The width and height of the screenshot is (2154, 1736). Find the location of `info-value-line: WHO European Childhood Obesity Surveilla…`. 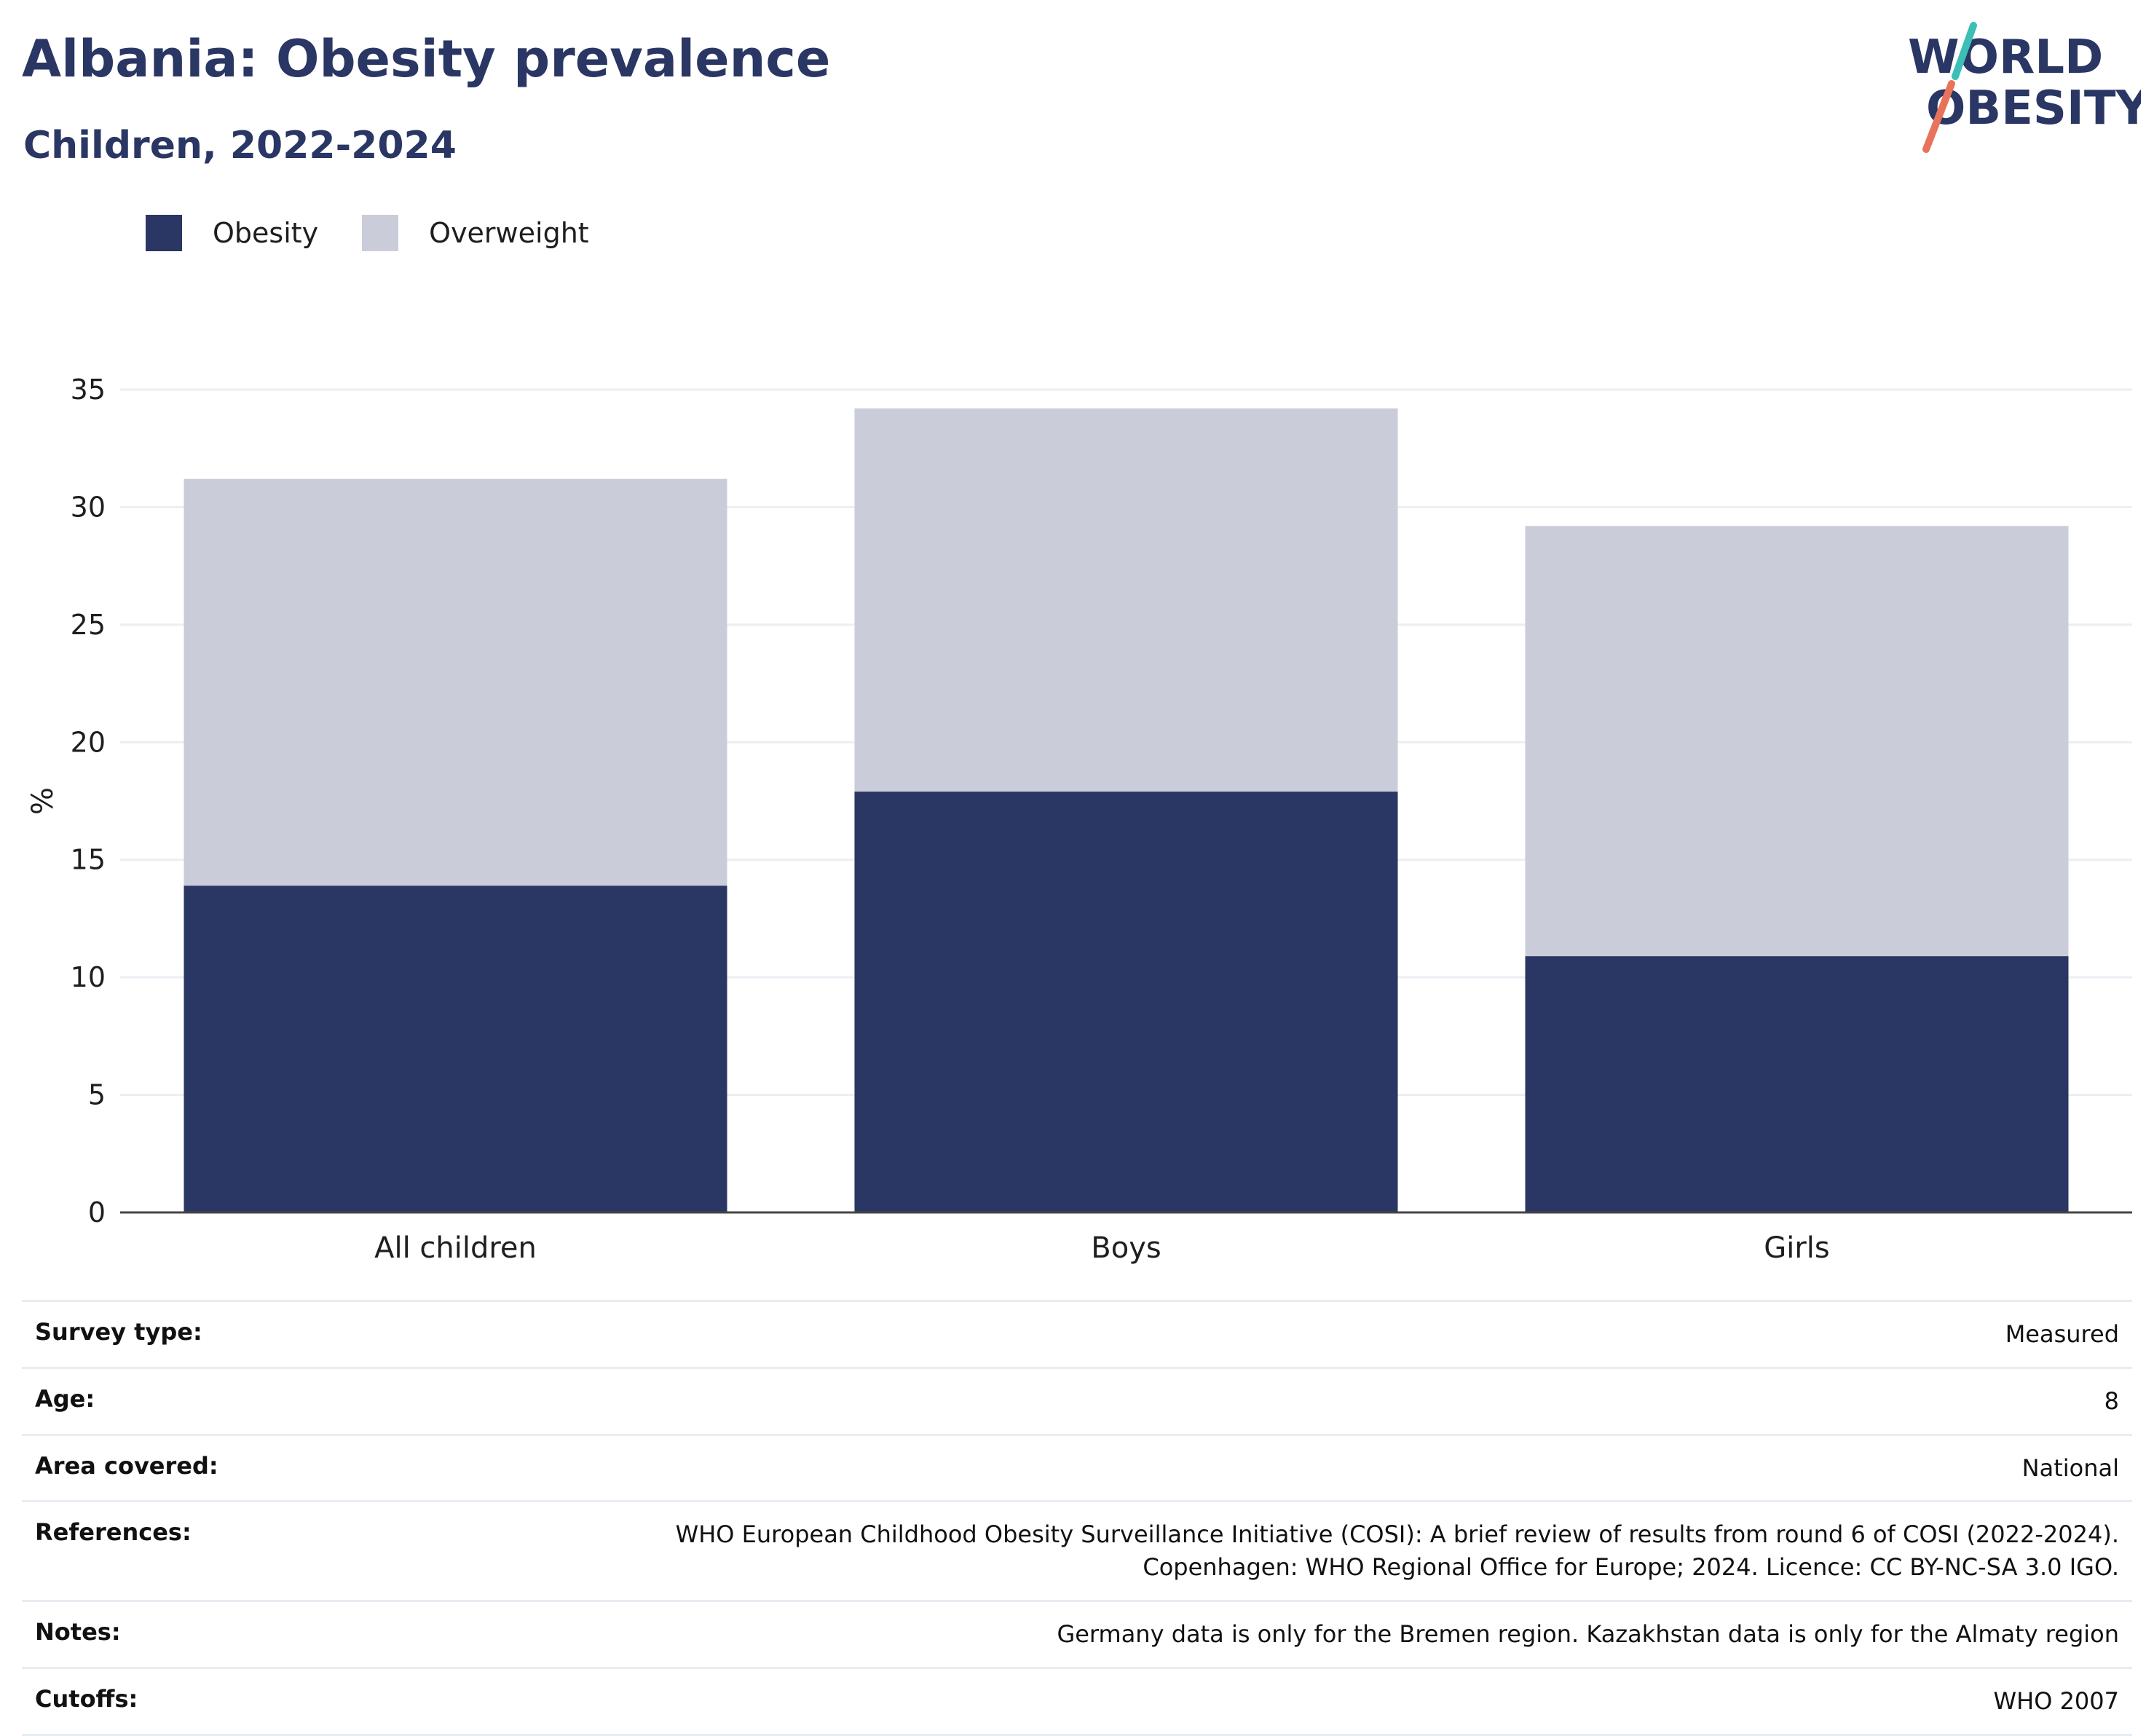

info-value-line: WHO European Childhood Obesity Surveilla… is located at coordinates (1397, 1534).